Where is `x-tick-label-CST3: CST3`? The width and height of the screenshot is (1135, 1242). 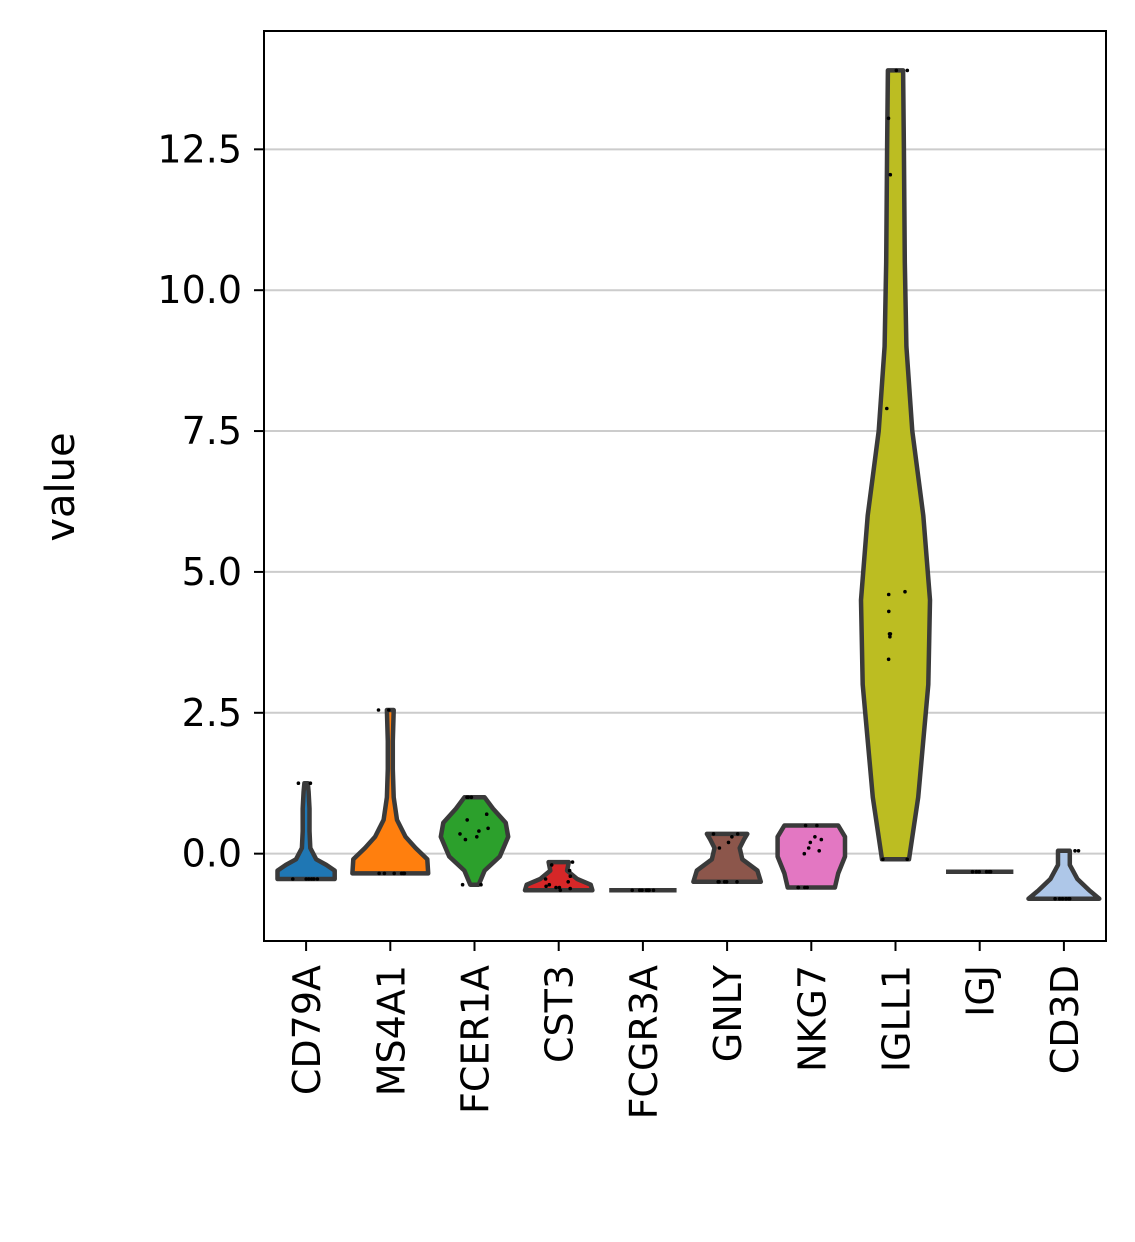 x-tick-label-CST3: CST3 is located at coordinates (560, 1014).